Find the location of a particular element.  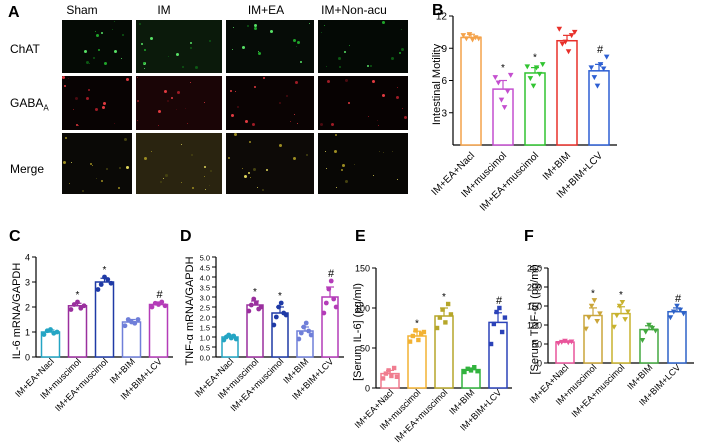

y-tick-label: 150 is located at coordinates (534, 307).